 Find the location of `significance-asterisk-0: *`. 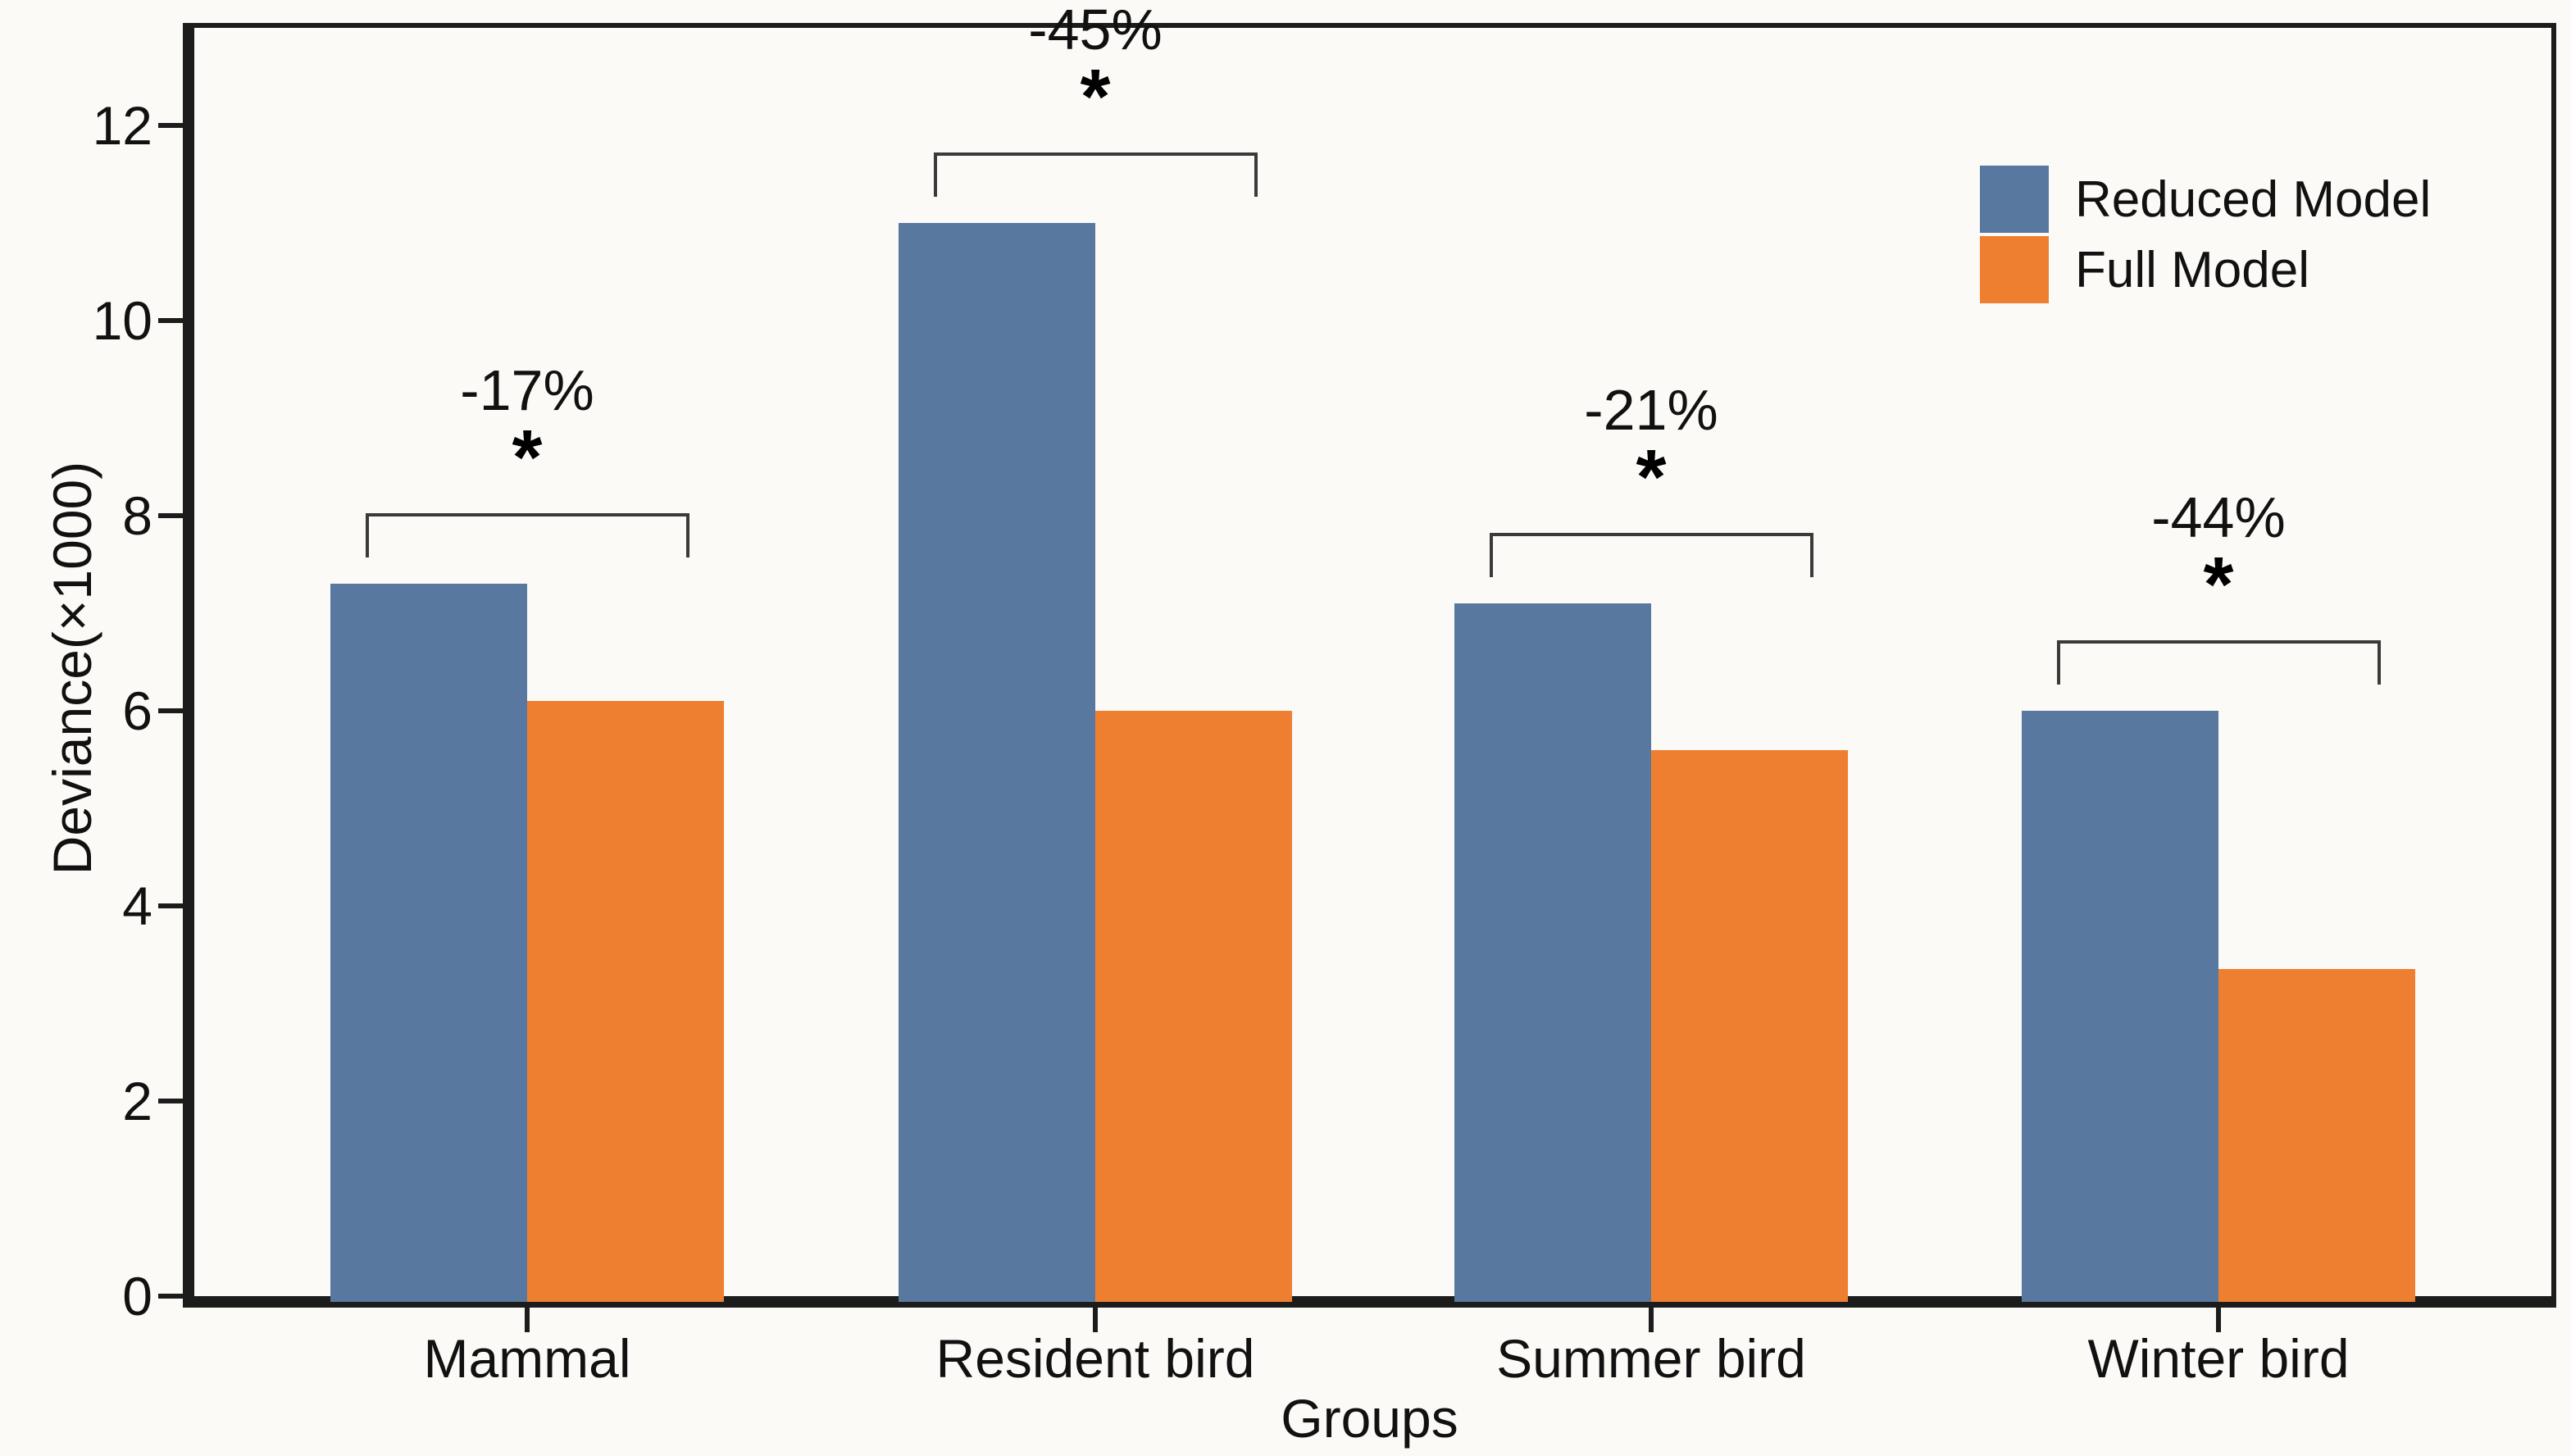

significance-asterisk-0: * is located at coordinates (527, 458).